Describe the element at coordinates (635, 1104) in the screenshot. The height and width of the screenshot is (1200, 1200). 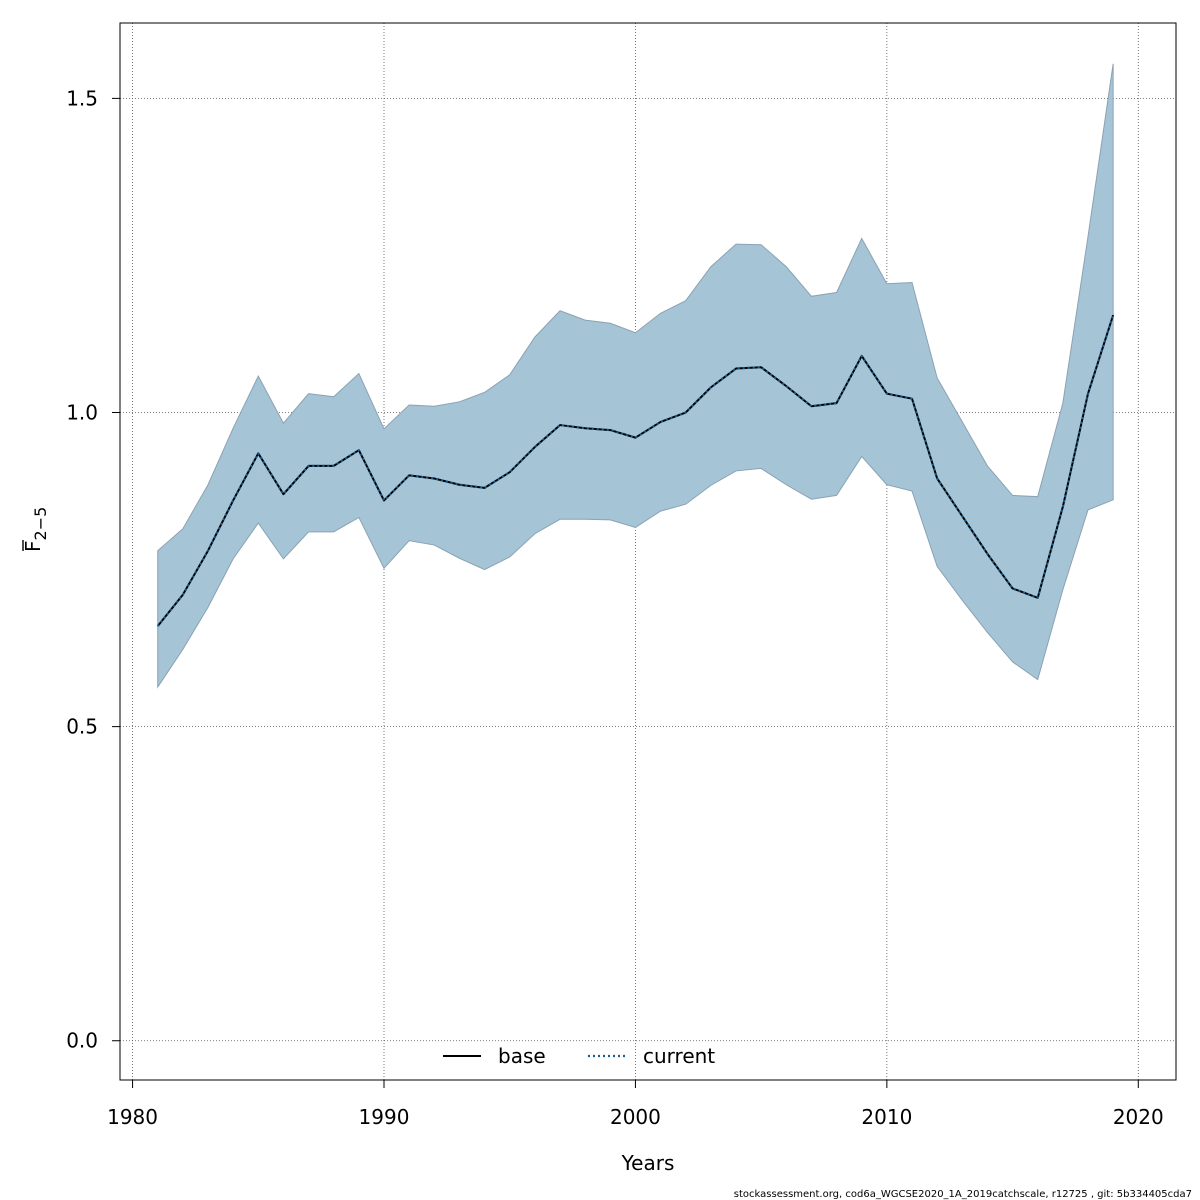
I see `x-axis: 1980 1990 2000 2010 2020` at that location.